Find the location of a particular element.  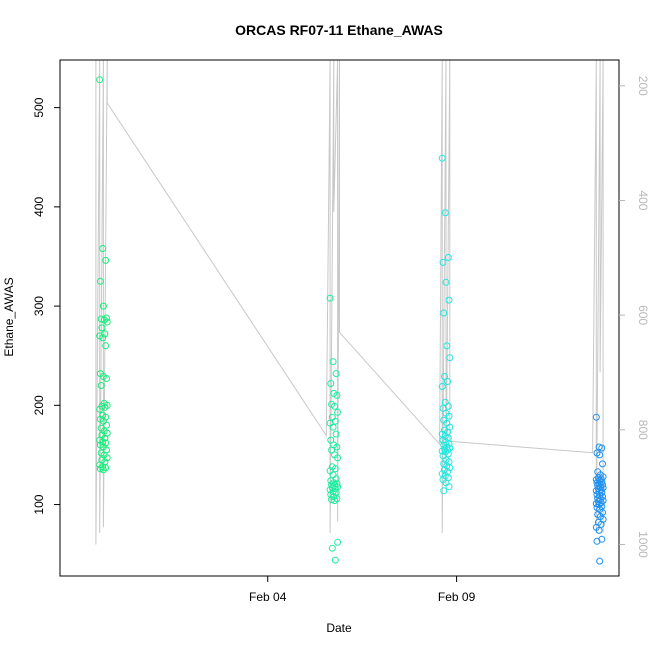

y-axis: 100 200 300 400 500 is located at coordinates (46, 306).